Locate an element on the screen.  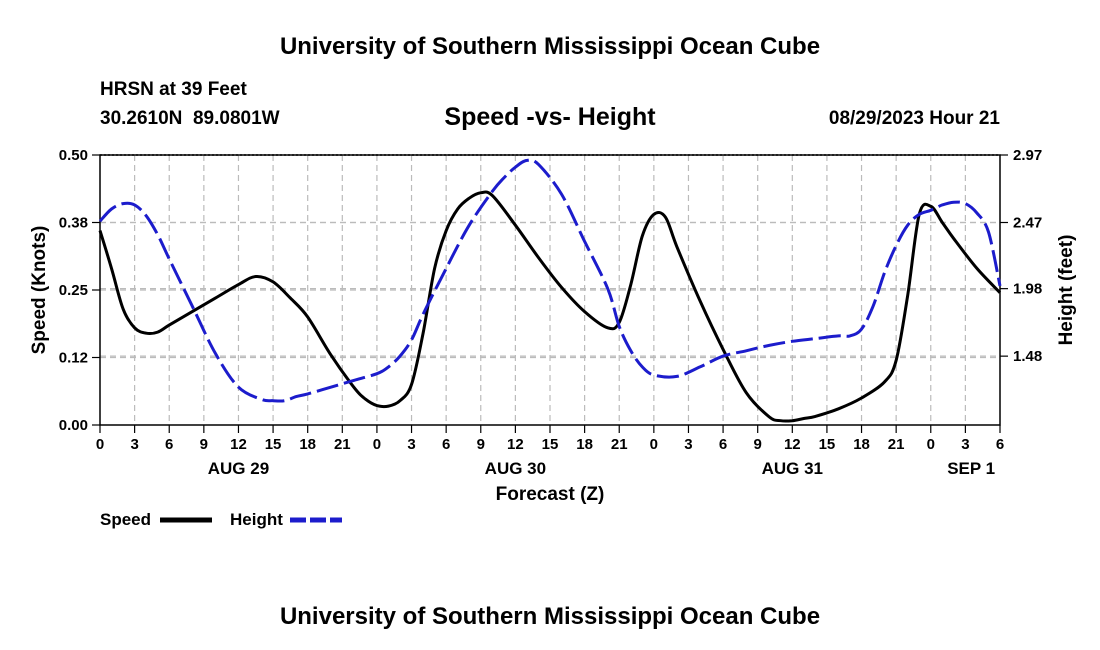
x-date-label: AUG 30 is located at coordinates (515, 468).